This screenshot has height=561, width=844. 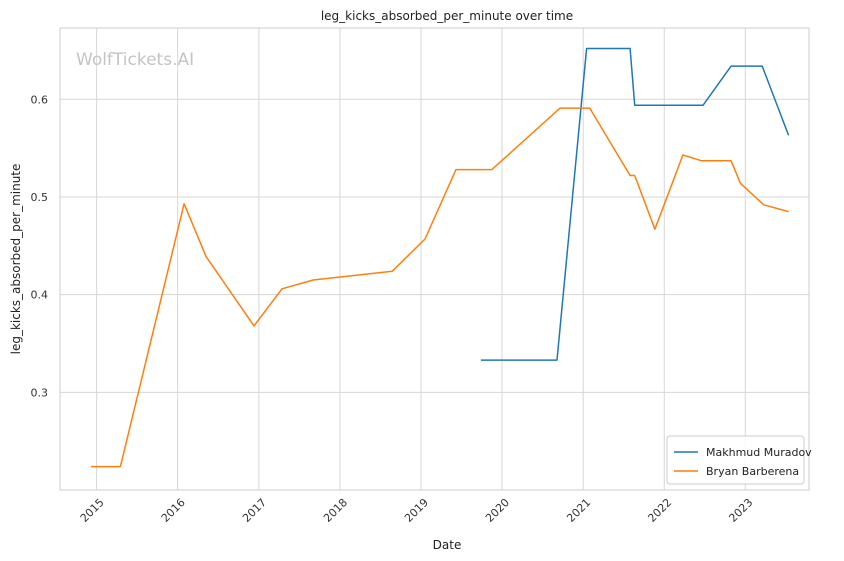 I want to click on legend: Makhmud Muradov Bryan Barberena, so click(x=739, y=460).